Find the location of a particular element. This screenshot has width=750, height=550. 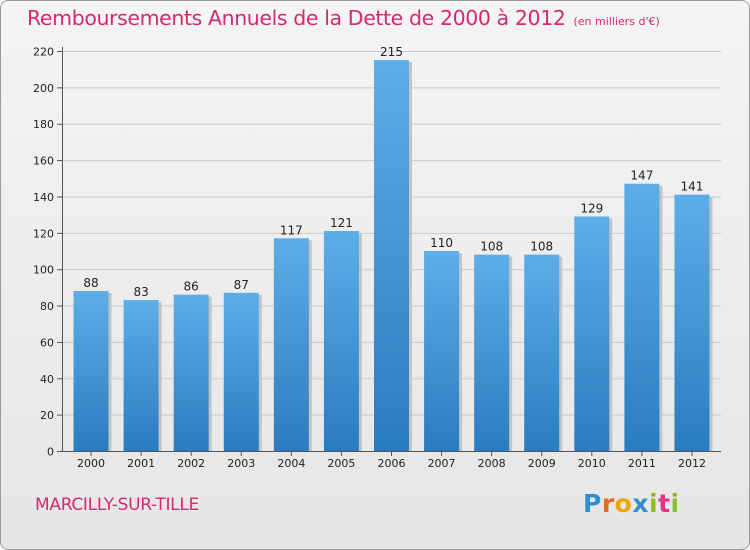

y-tick-label: 160 is located at coordinates (43, 161).